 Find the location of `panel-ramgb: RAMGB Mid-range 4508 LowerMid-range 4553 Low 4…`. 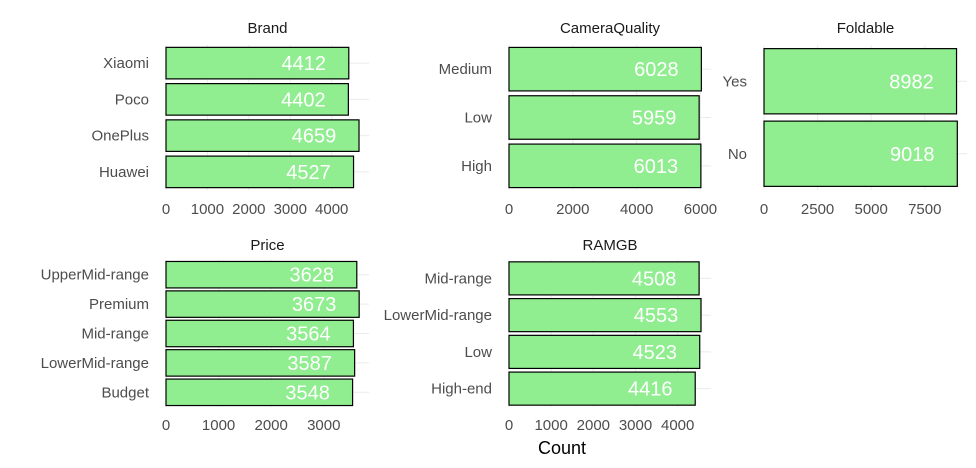

panel-ramgb: RAMGB Mid-range 4508 LowerMid-range 4553 Low 4… is located at coordinates (547, 335).